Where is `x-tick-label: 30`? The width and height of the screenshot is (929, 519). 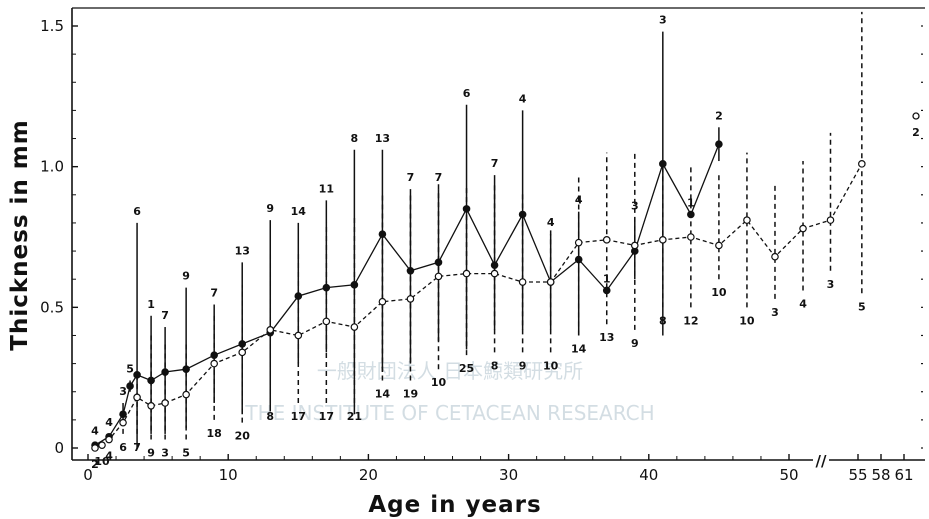
x-tick-label: 30 is located at coordinates (508, 475).